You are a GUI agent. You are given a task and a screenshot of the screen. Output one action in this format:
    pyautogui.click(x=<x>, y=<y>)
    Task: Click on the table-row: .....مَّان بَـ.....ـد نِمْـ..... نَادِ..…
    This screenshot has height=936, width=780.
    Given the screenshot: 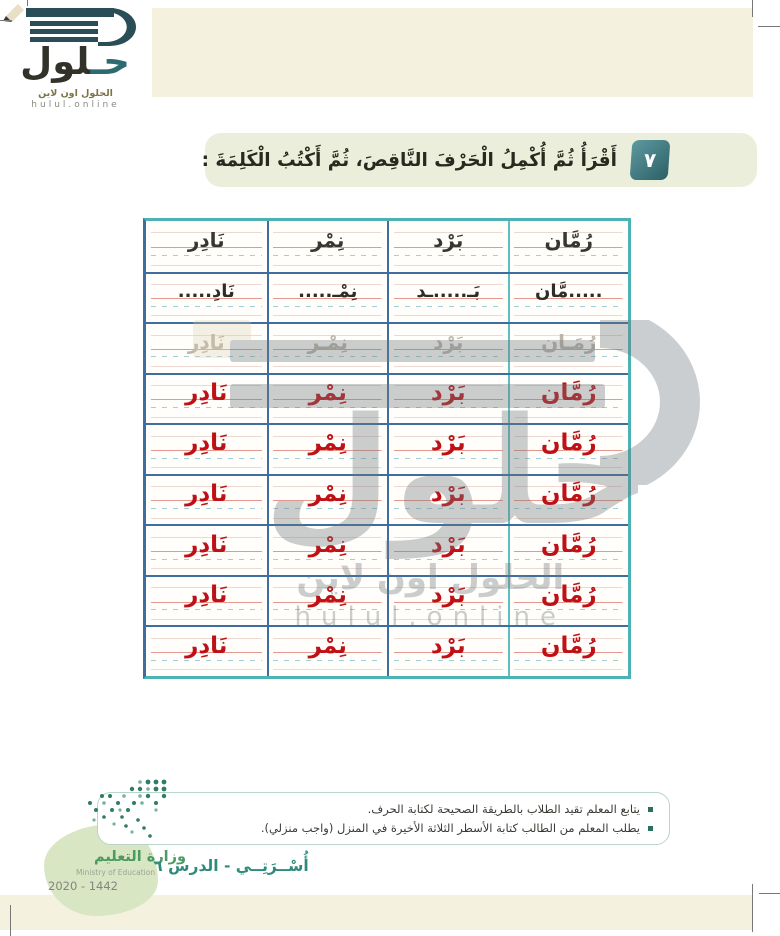 What is the action you would take?
    pyautogui.click(x=387, y=297)
    